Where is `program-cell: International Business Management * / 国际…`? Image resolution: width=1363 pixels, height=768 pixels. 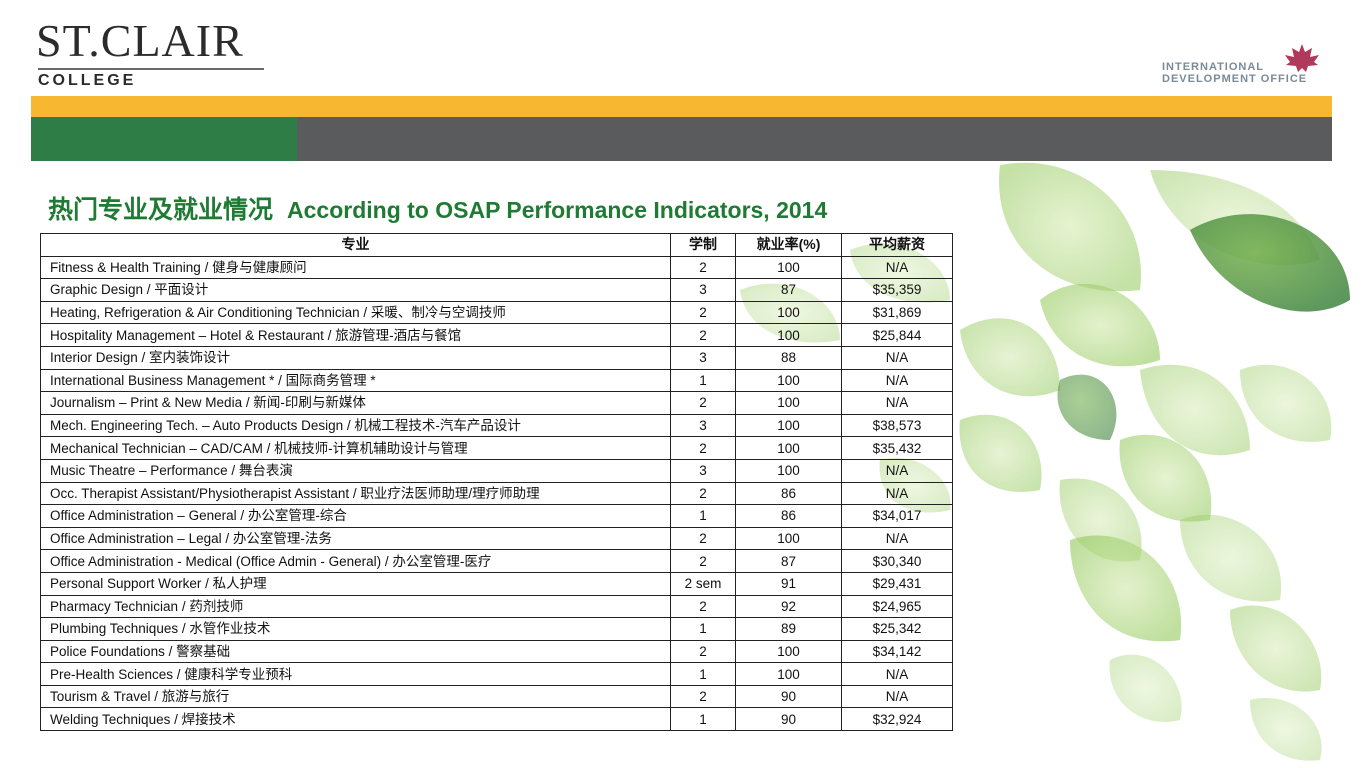 program-cell: International Business Management * / 国际… is located at coordinates (355, 380).